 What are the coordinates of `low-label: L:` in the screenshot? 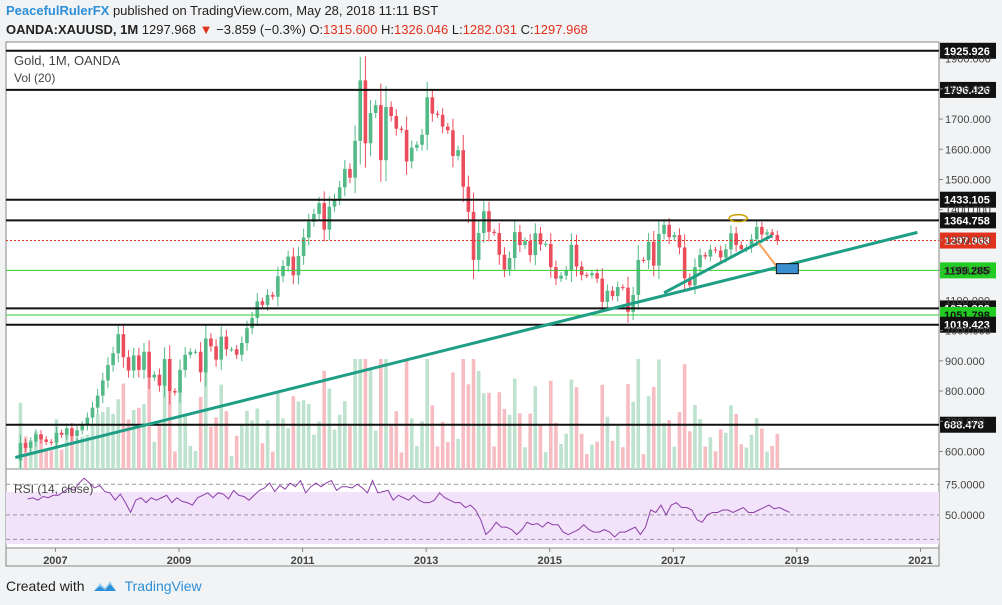 It's located at (457, 29).